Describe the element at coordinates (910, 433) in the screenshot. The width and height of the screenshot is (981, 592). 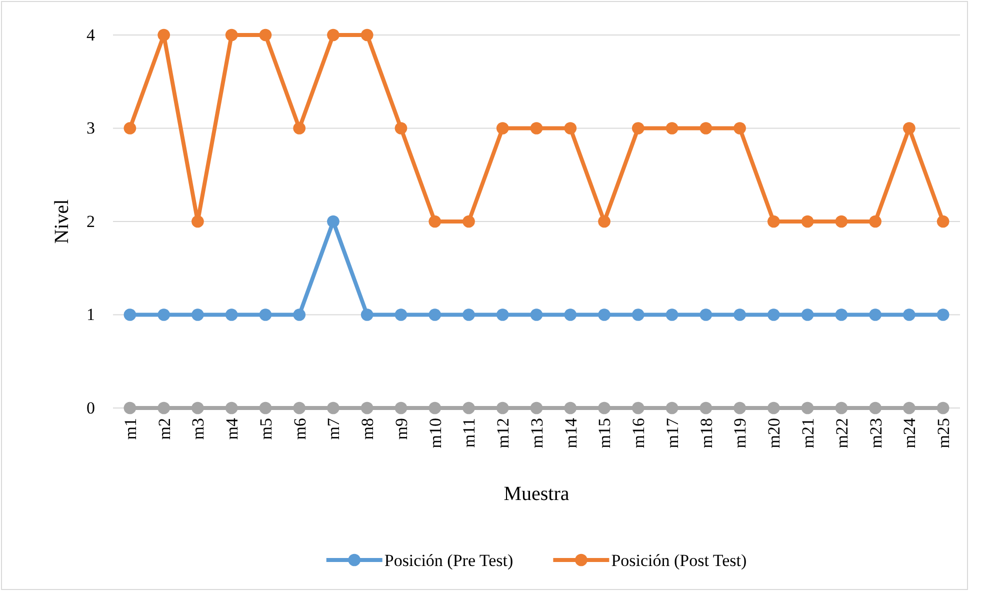
I see `x-tick-label: m24` at that location.